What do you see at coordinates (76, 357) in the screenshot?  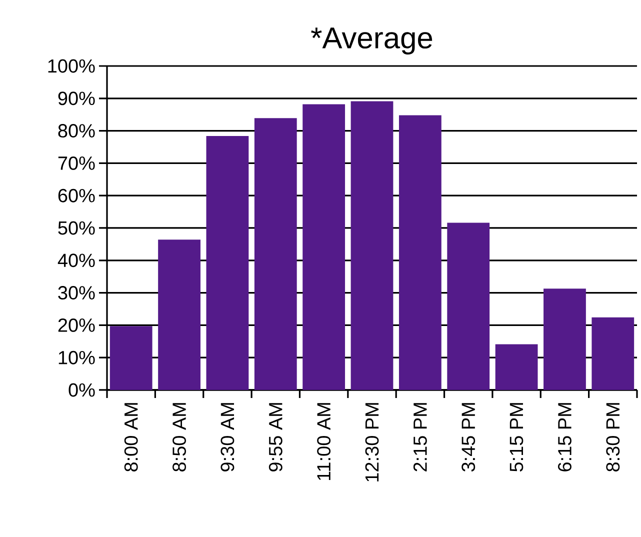 I see `y-tick-label: 10%` at bounding box center [76, 357].